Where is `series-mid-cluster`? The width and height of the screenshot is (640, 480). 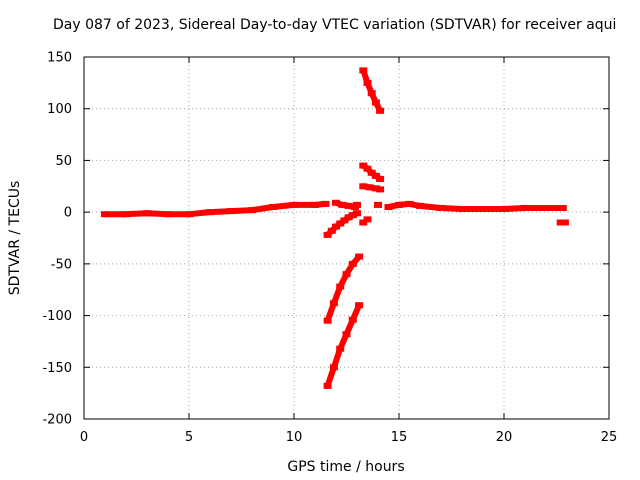
series-mid-cluster is located at coordinates (346, 204).